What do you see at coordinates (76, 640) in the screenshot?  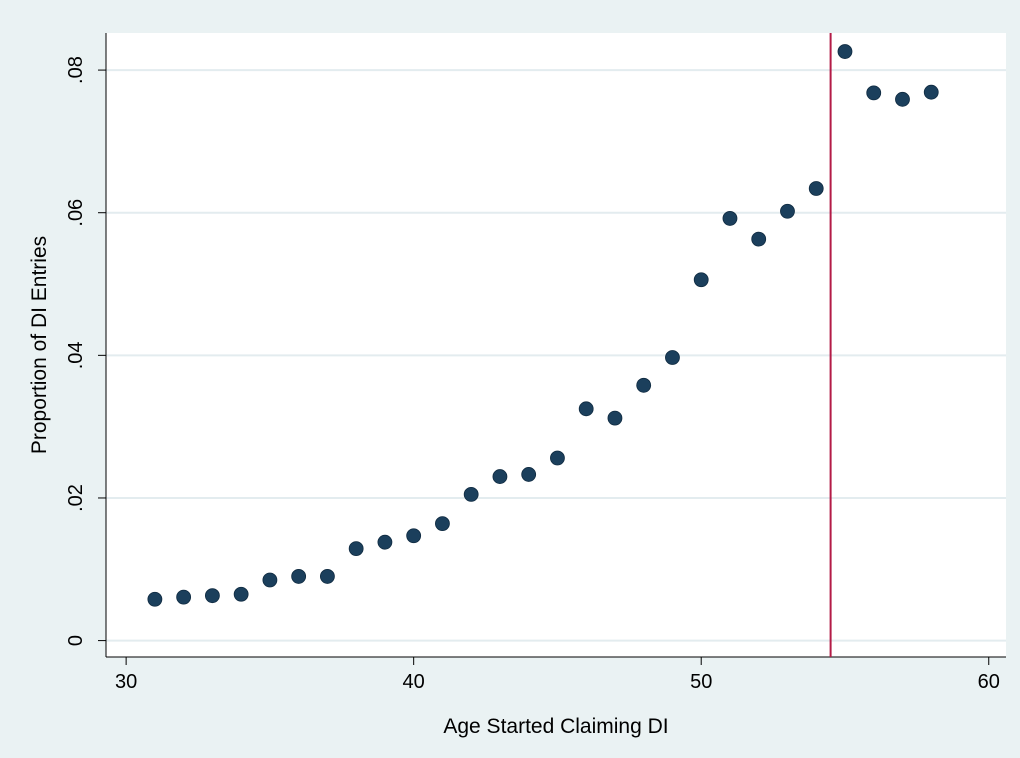 I see `y-tick-label: 0` at bounding box center [76, 640].